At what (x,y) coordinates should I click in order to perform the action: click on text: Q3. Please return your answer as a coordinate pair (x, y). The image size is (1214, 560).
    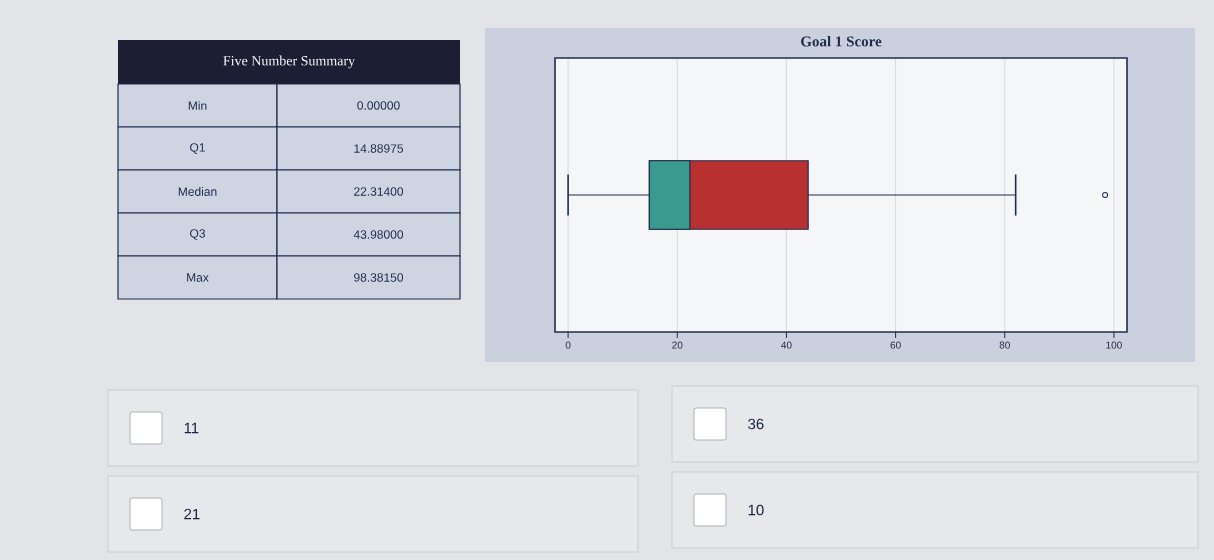
    Looking at the image, I should click on (197, 234).